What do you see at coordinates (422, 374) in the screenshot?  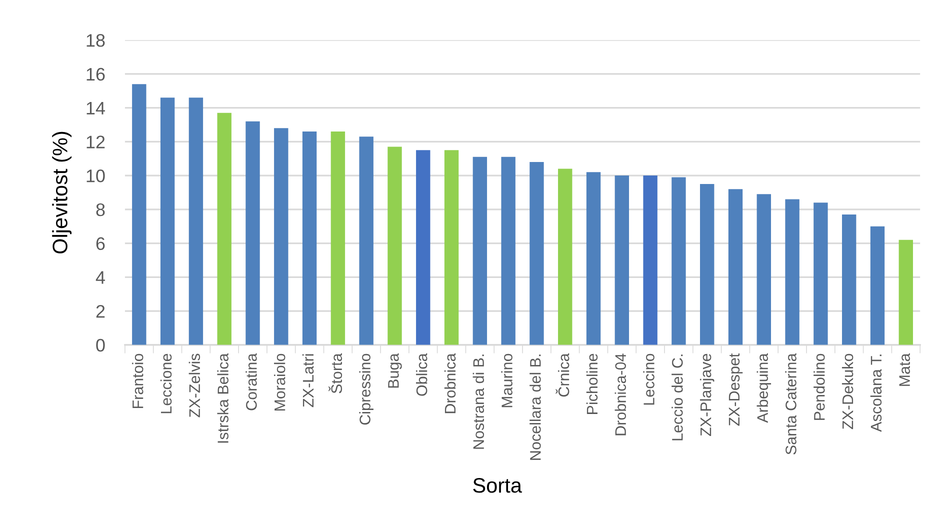 I see `x-tick-label: Oblica` at bounding box center [422, 374].